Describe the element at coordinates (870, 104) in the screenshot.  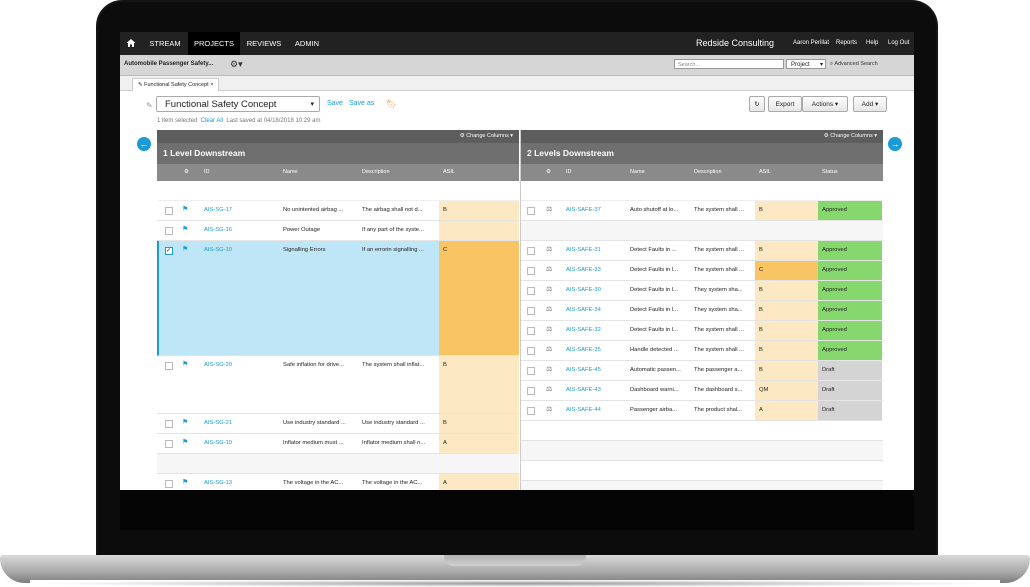
I see `add-button: Add ▾` at that location.